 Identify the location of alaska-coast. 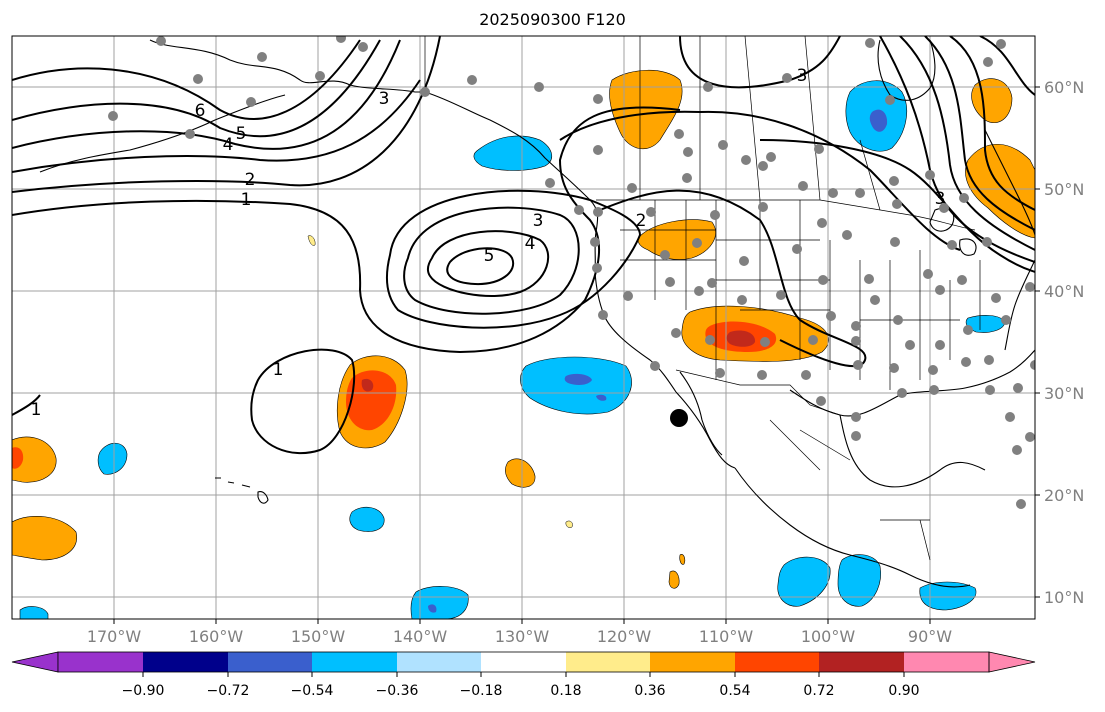
(287, 66).